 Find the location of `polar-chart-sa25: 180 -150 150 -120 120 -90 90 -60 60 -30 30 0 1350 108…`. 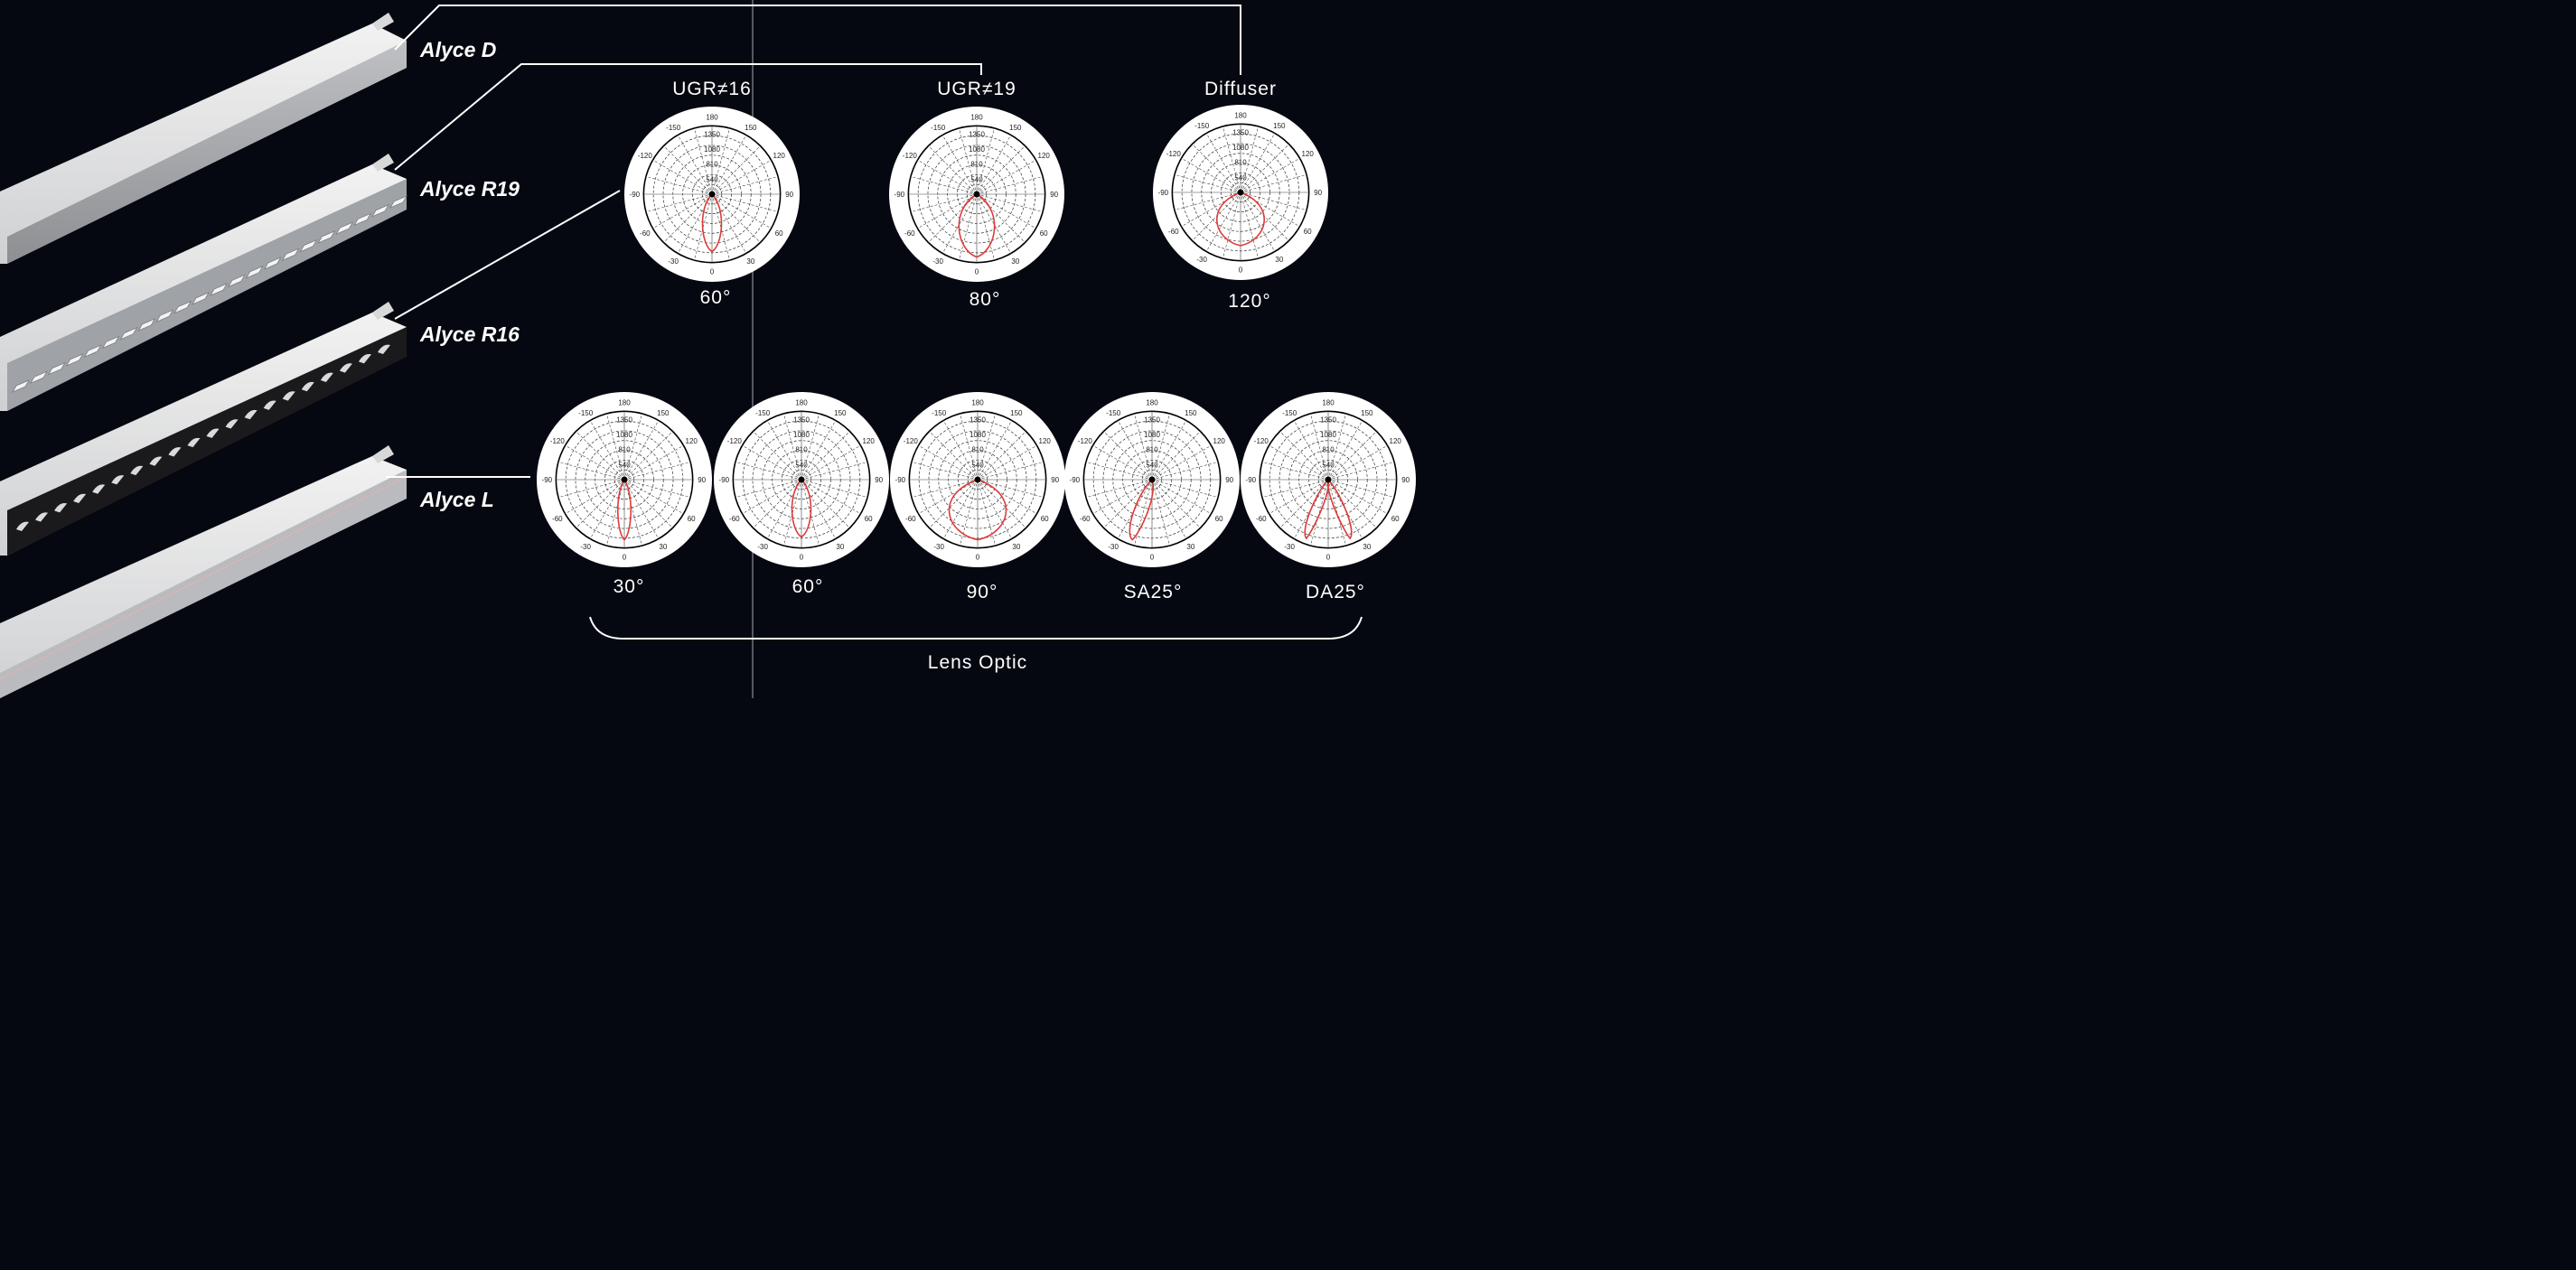

polar-chart-sa25: 180 -150 150 -120 120 -90 90 -60 60 -30 30 0 1350 108… is located at coordinates (1152, 479).